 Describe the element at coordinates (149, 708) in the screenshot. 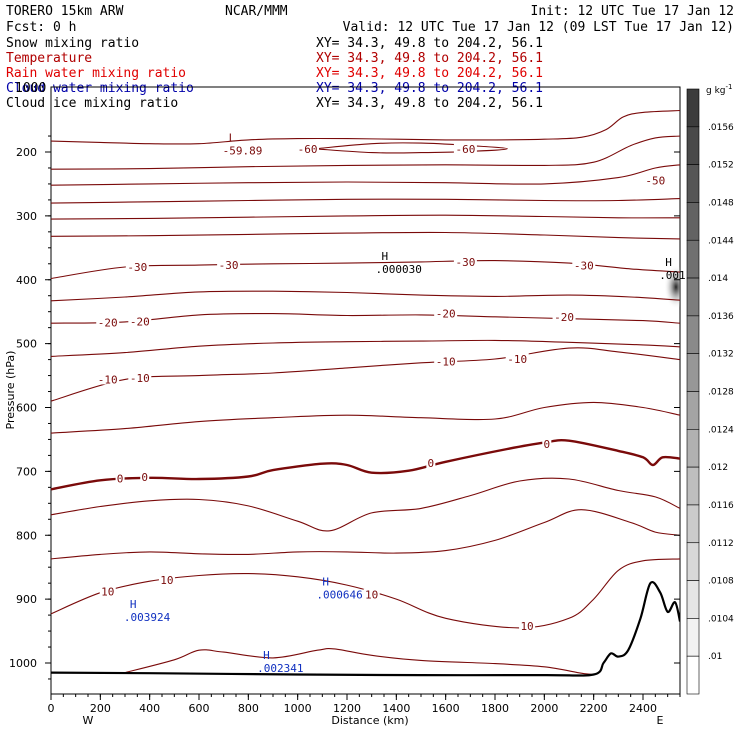

I see `x-tick-label-2: 400` at that location.